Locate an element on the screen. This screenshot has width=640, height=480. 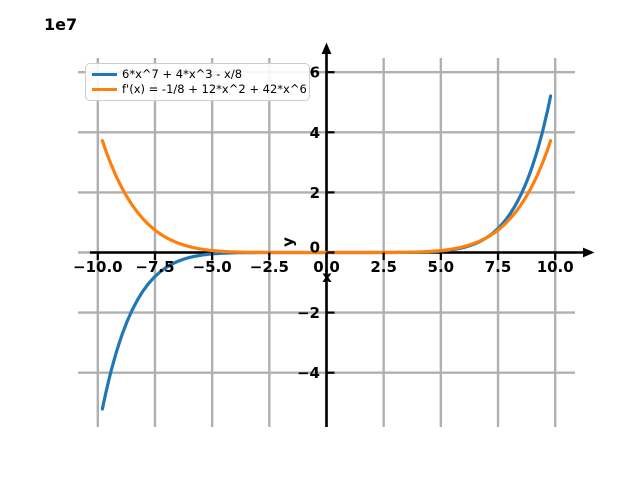
x-axis-label: x is located at coordinates (327, 277).